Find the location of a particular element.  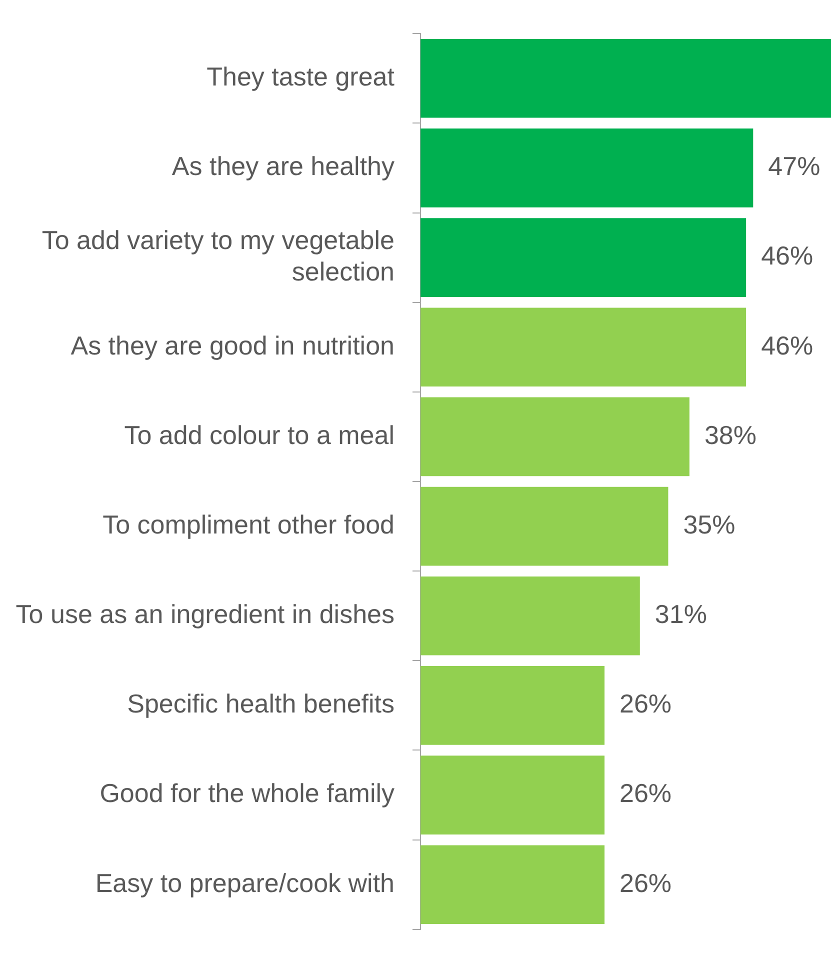

y-tick-label: To compliment other food is located at coordinates (248, 524).